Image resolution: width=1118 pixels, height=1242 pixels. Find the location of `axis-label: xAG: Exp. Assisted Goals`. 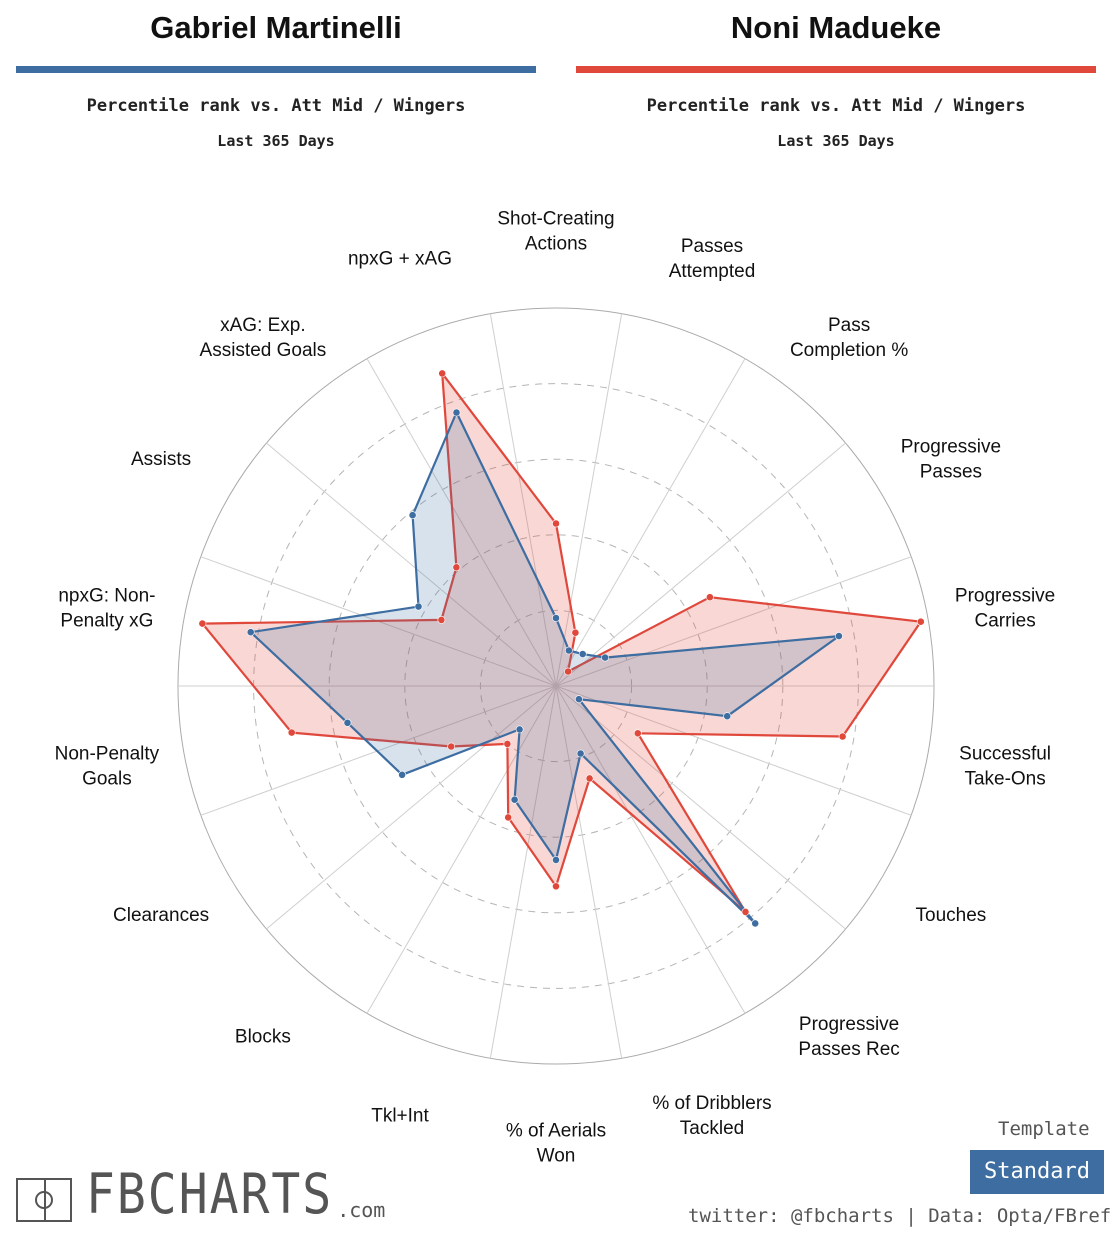

axis-label: xAG: Exp. Assisted Goals is located at coordinates (263, 338).